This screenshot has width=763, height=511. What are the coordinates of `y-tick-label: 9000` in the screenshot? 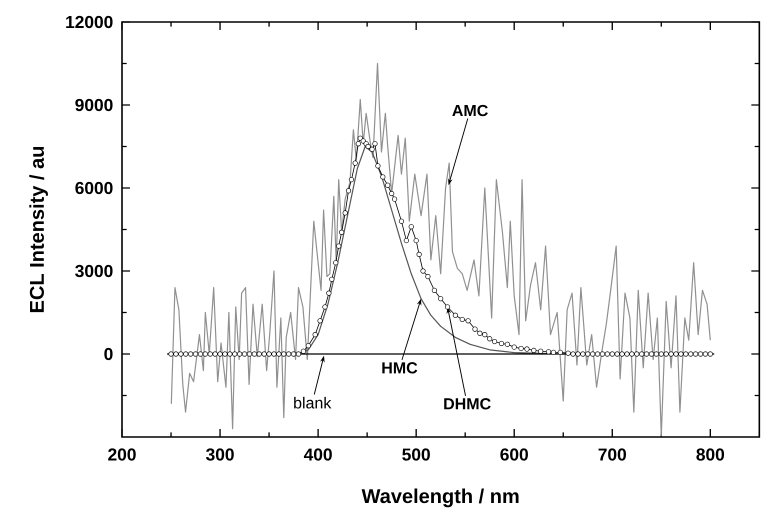 It's located at (94, 105).